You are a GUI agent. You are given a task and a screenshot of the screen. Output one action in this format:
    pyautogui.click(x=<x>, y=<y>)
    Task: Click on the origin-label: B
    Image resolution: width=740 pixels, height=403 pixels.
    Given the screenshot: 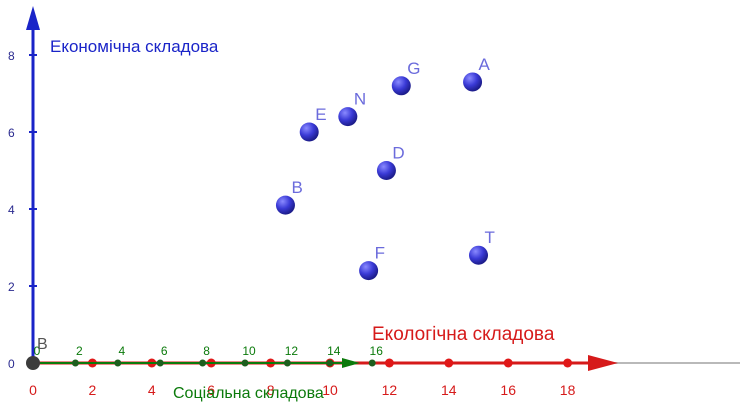 What is the action you would take?
    pyautogui.click(x=42, y=344)
    